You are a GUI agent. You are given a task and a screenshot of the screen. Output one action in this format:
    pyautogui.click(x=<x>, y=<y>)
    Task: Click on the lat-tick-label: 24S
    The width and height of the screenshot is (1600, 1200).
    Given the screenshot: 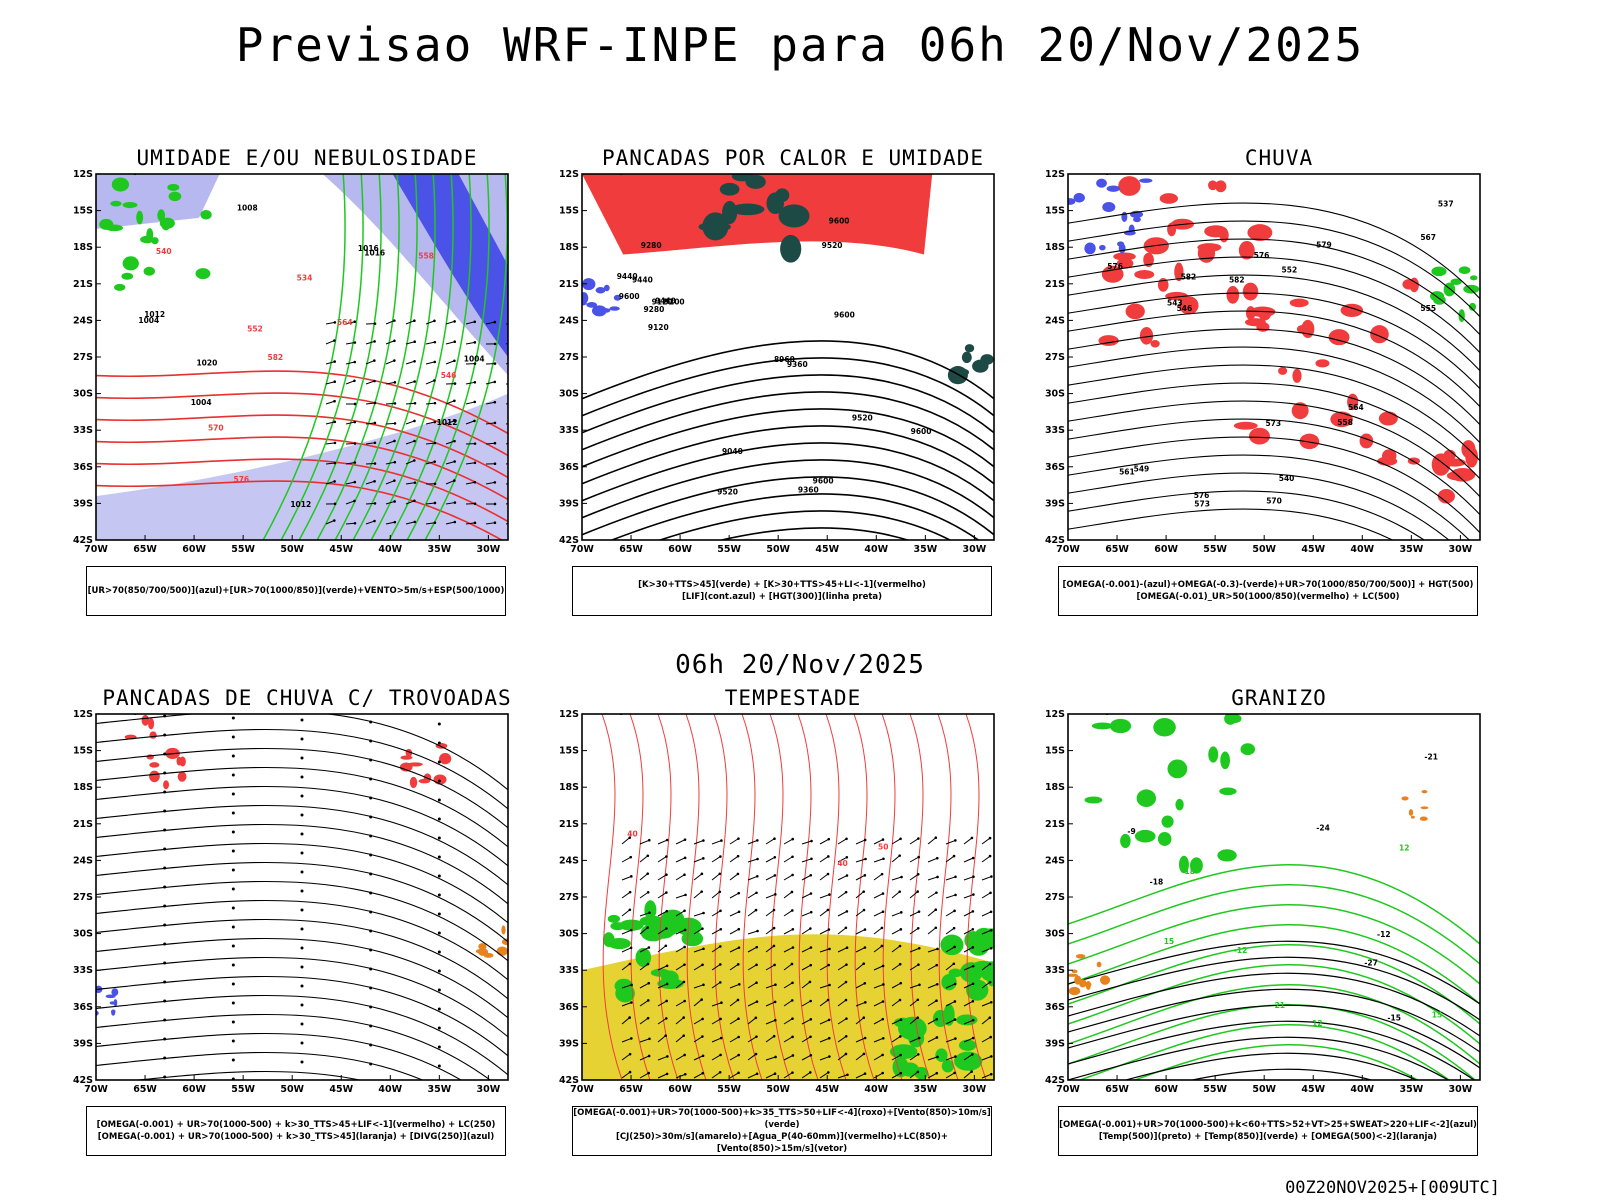 What is the action you would take?
    pyautogui.click(x=83, y=320)
    